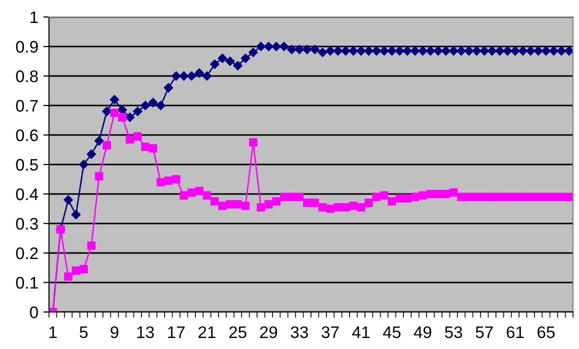 The width and height of the screenshot is (579, 349). Describe the element at coordinates (237, 332) in the screenshot. I see `x-tick-label: 25` at that location.